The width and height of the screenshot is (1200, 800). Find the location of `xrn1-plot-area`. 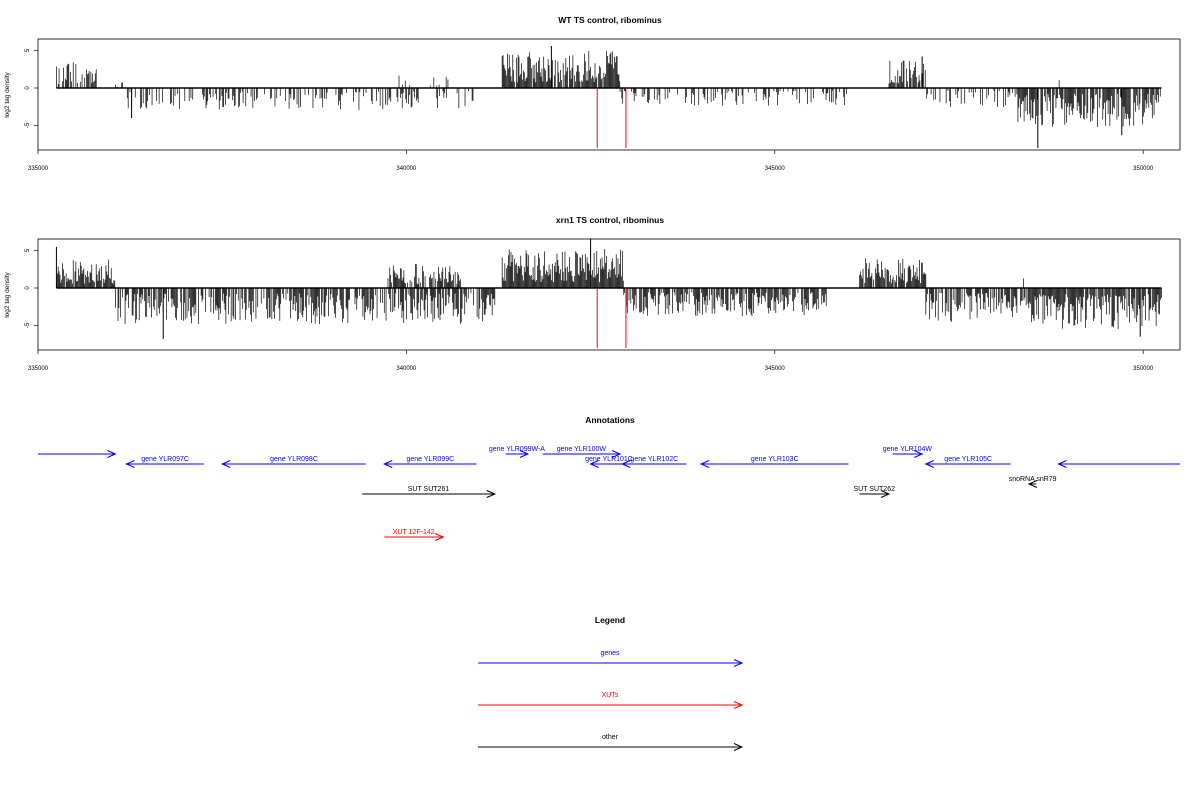

xrn1-plot-area is located at coordinates (608, 293).